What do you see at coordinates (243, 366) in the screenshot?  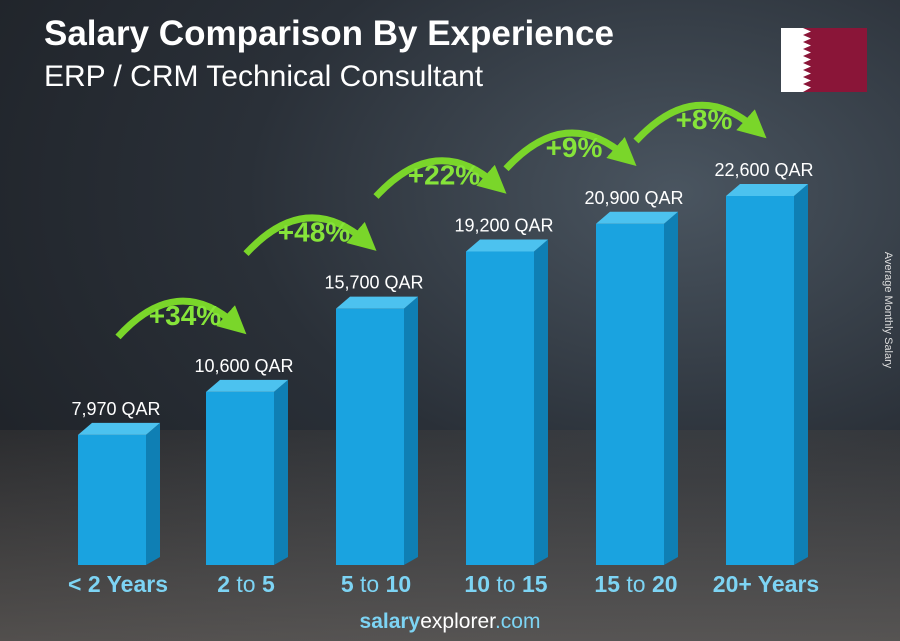 I see `value-label: 10,600 QAR` at bounding box center [243, 366].